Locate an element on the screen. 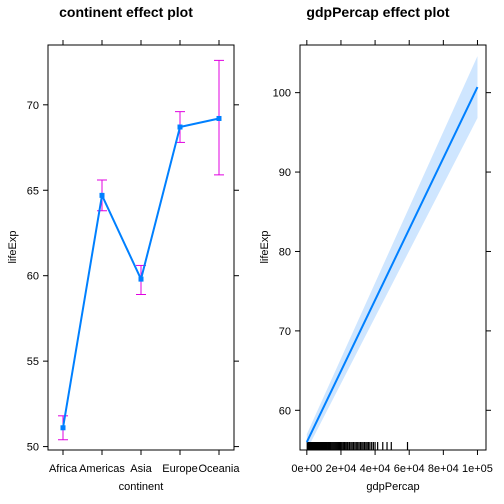  gdppercap-y-tick-label: 60 is located at coordinates (285, 411).